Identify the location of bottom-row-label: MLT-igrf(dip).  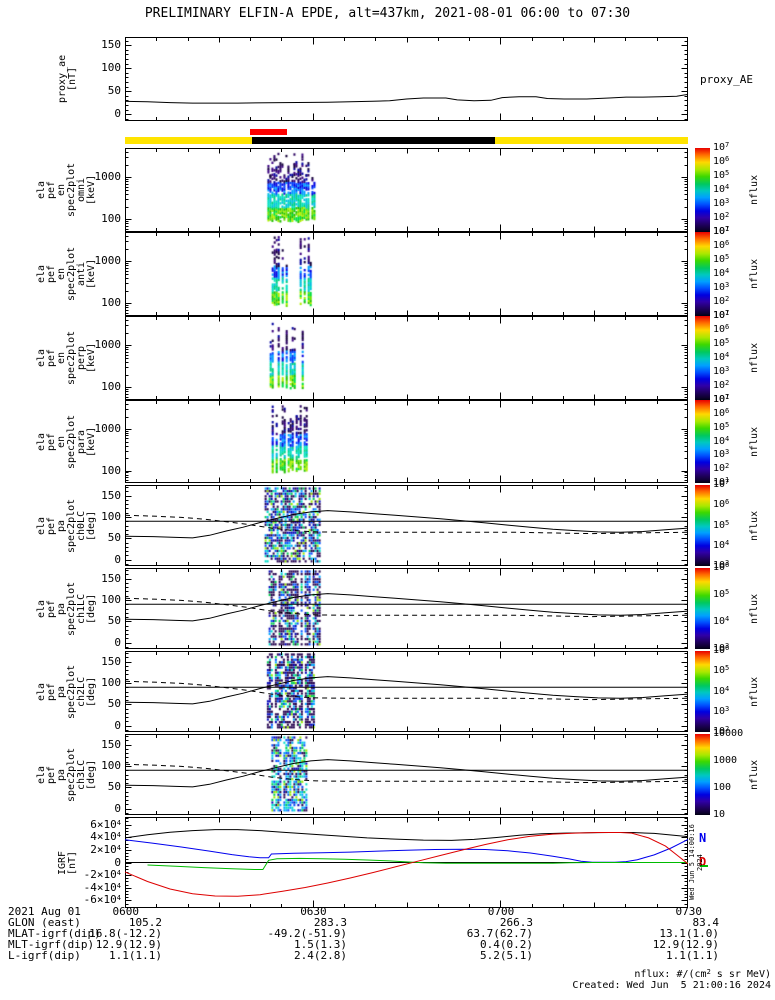
(51, 944).